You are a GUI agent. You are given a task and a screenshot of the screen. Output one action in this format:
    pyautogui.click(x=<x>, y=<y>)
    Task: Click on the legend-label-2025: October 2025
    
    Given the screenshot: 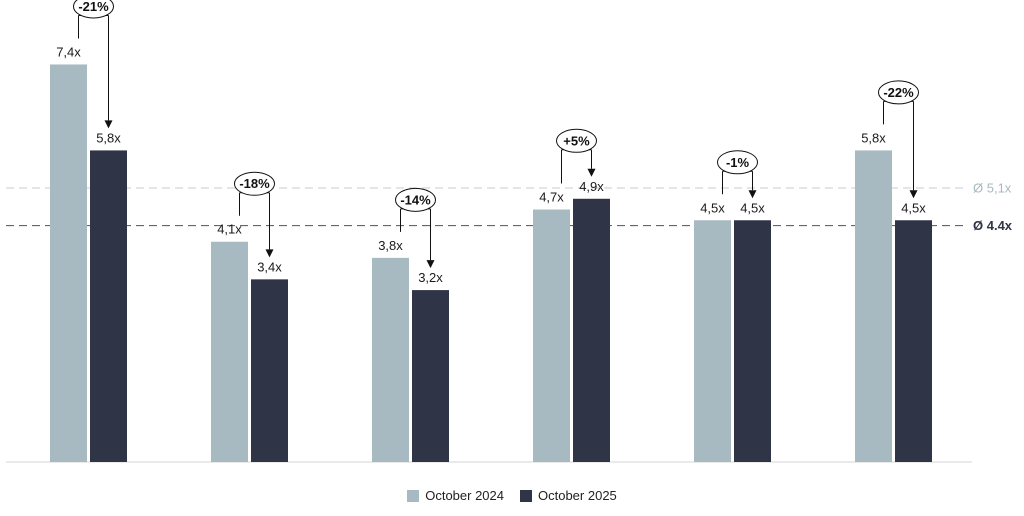 What is the action you would take?
    pyautogui.click(x=577, y=495)
    